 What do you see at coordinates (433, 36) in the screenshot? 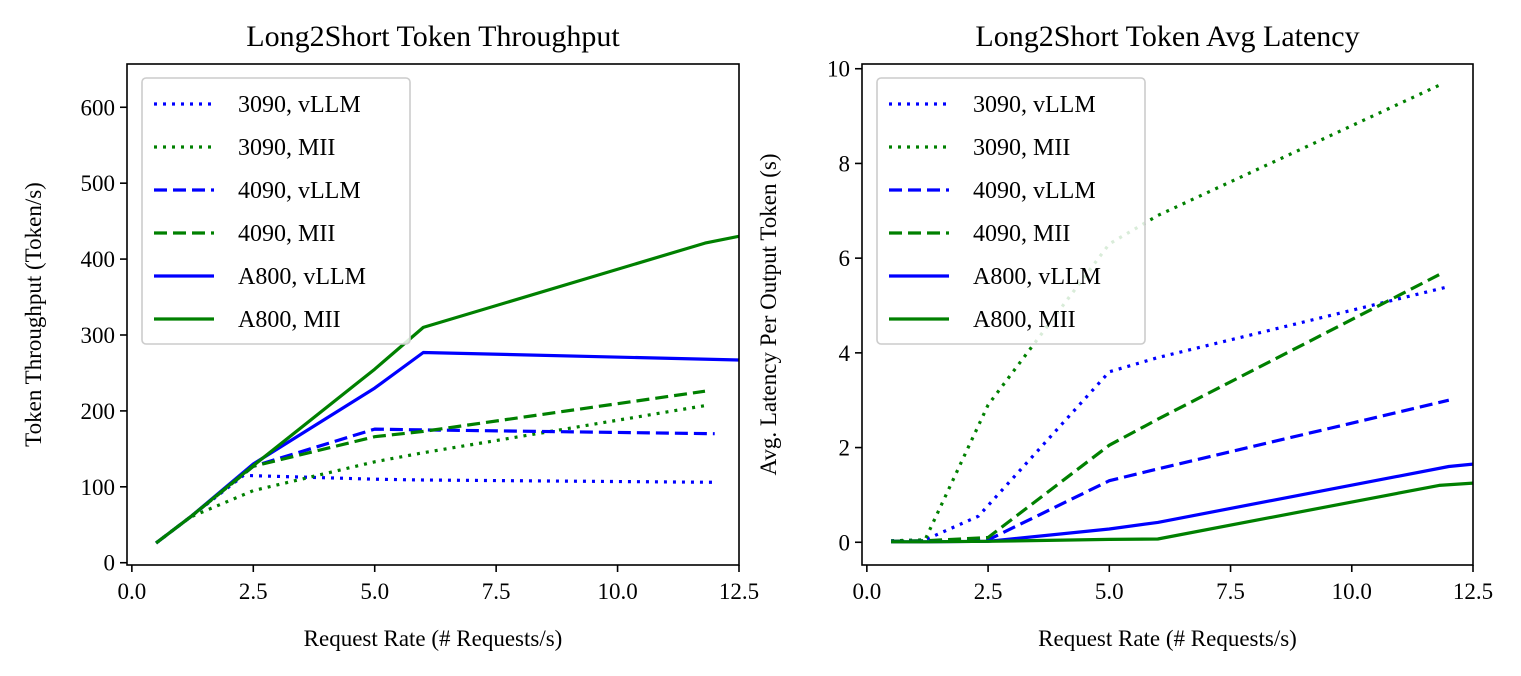
I see `chart-title: Long2Short Token Throughput` at bounding box center [433, 36].